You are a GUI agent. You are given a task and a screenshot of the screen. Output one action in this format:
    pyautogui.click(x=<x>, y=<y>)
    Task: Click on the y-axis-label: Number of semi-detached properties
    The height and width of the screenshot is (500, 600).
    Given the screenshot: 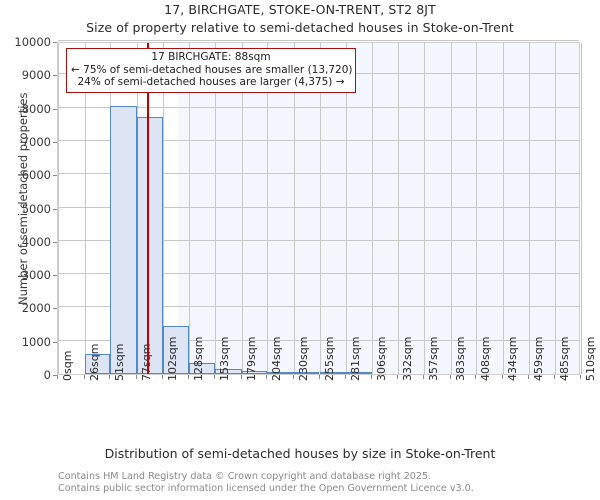 What is the action you would take?
    pyautogui.click(x=23, y=198)
    